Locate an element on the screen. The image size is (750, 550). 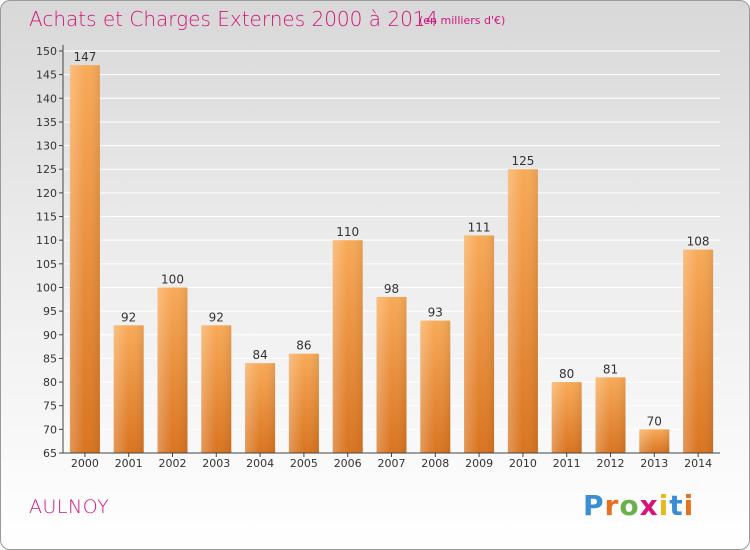
data-label: 111 is located at coordinates (479, 227).